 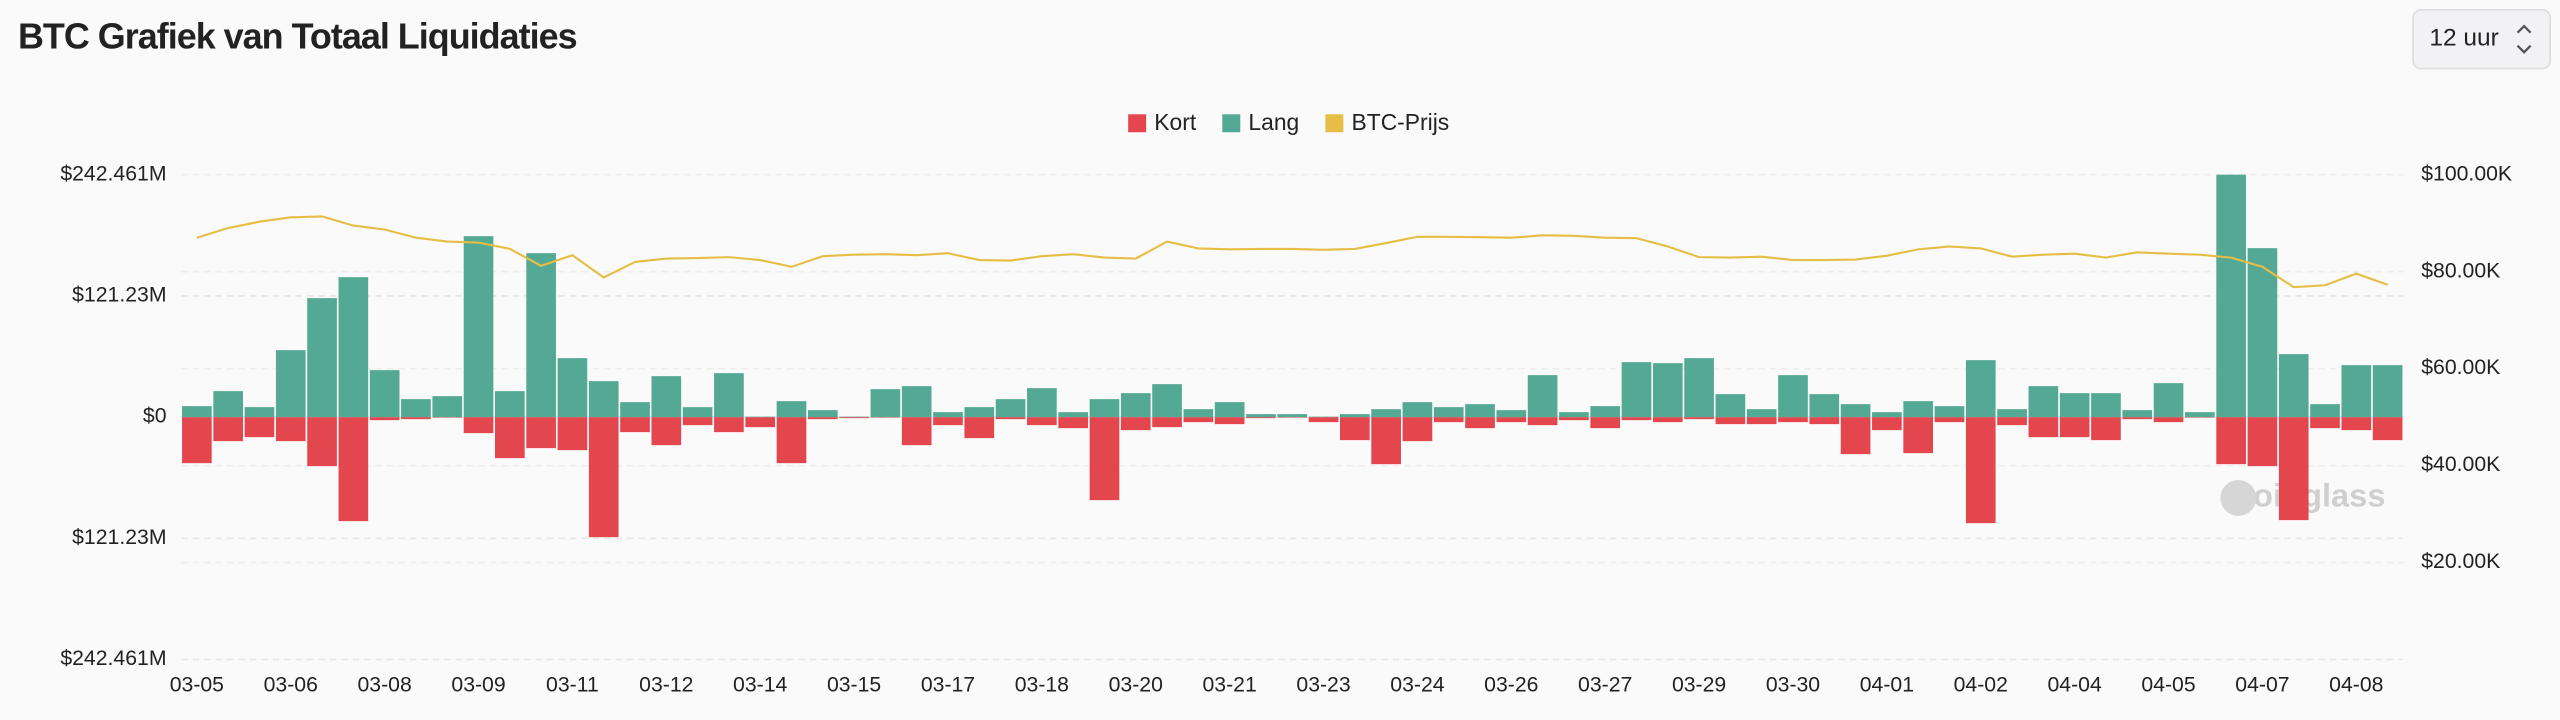 What do you see at coordinates (297, 36) in the screenshot?
I see `chart-title: BTC Grafiek van Totaal Liquidaties` at bounding box center [297, 36].